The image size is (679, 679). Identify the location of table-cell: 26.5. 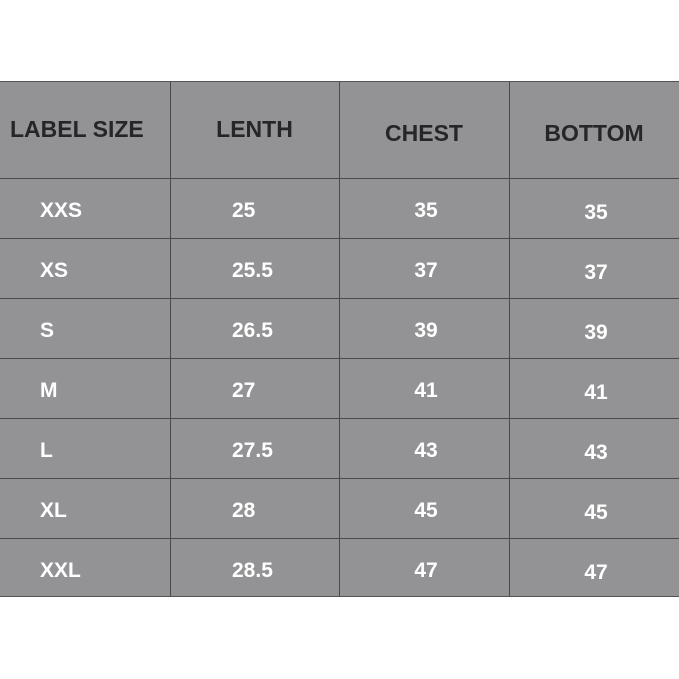
(252, 330).